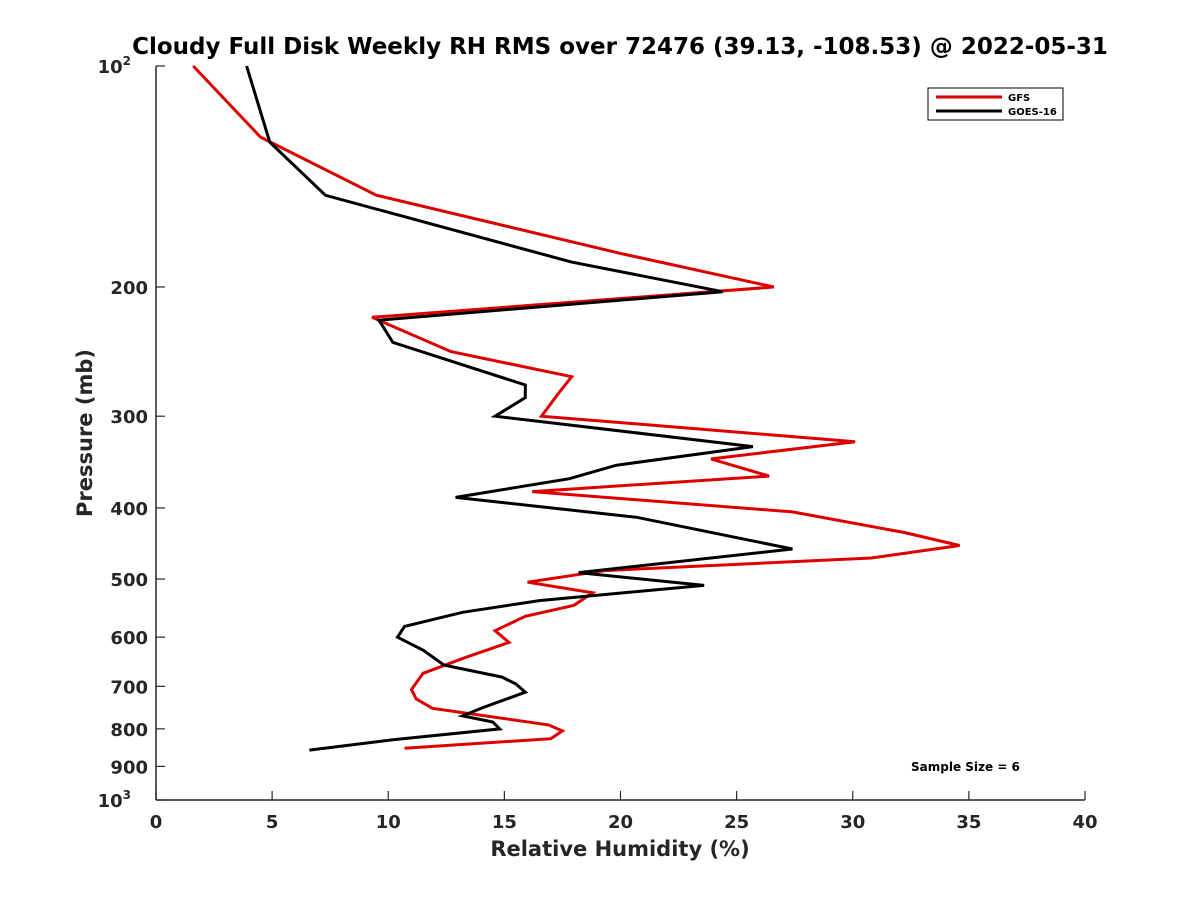 This screenshot has height=900, width=1200. What do you see at coordinates (85, 433) in the screenshot?
I see `y-axis-label: Pressure (mb)` at bounding box center [85, 433].